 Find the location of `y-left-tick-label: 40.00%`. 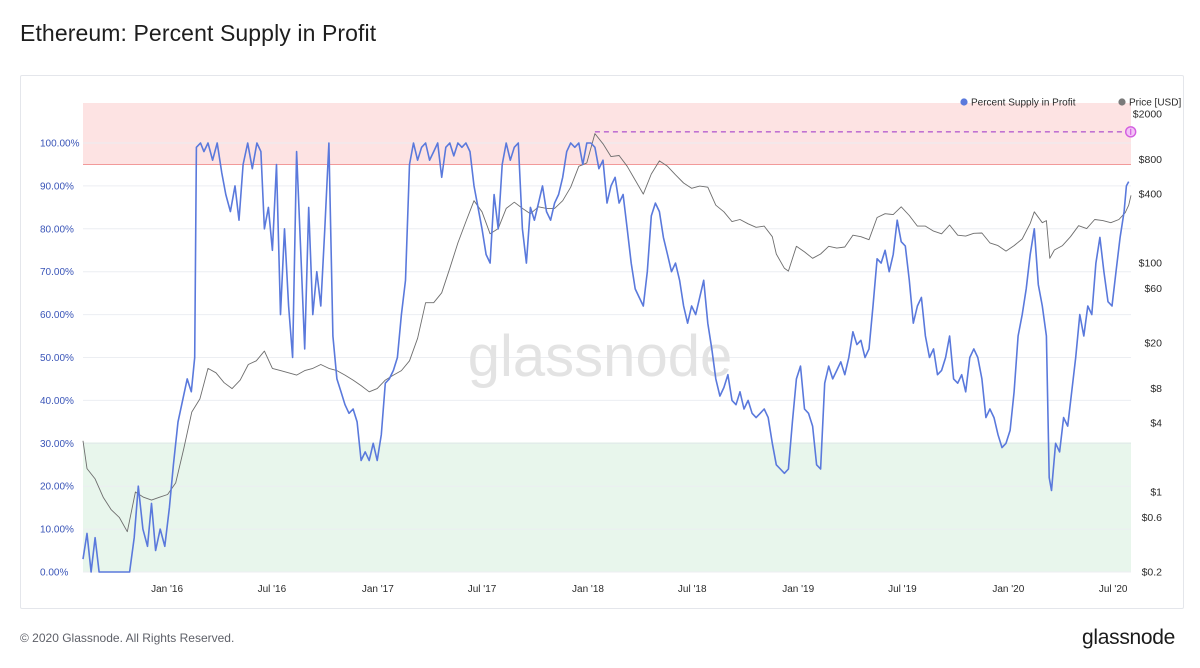

y-left-tick-label: 40.00% is located at coordinates (57, 401).